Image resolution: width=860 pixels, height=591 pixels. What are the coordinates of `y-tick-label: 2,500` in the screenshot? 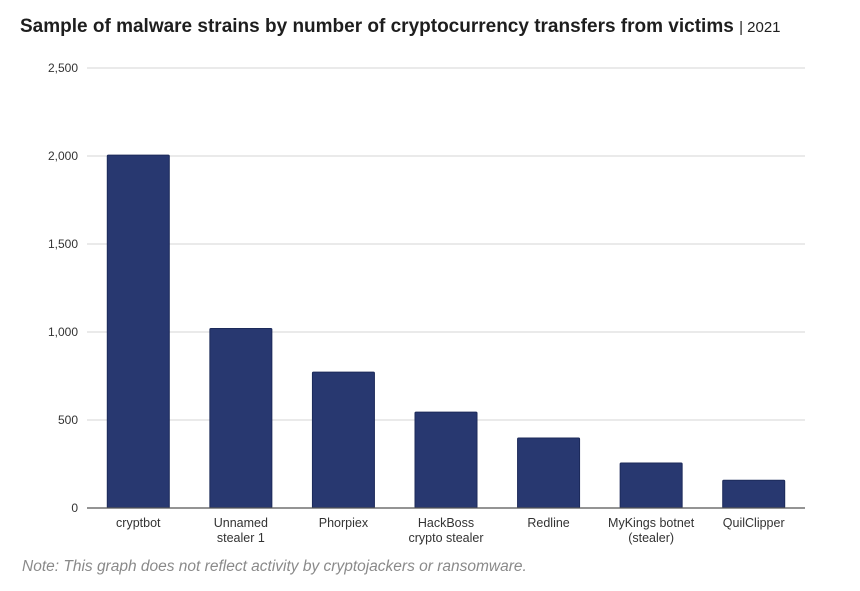 It's located at (63, 68).